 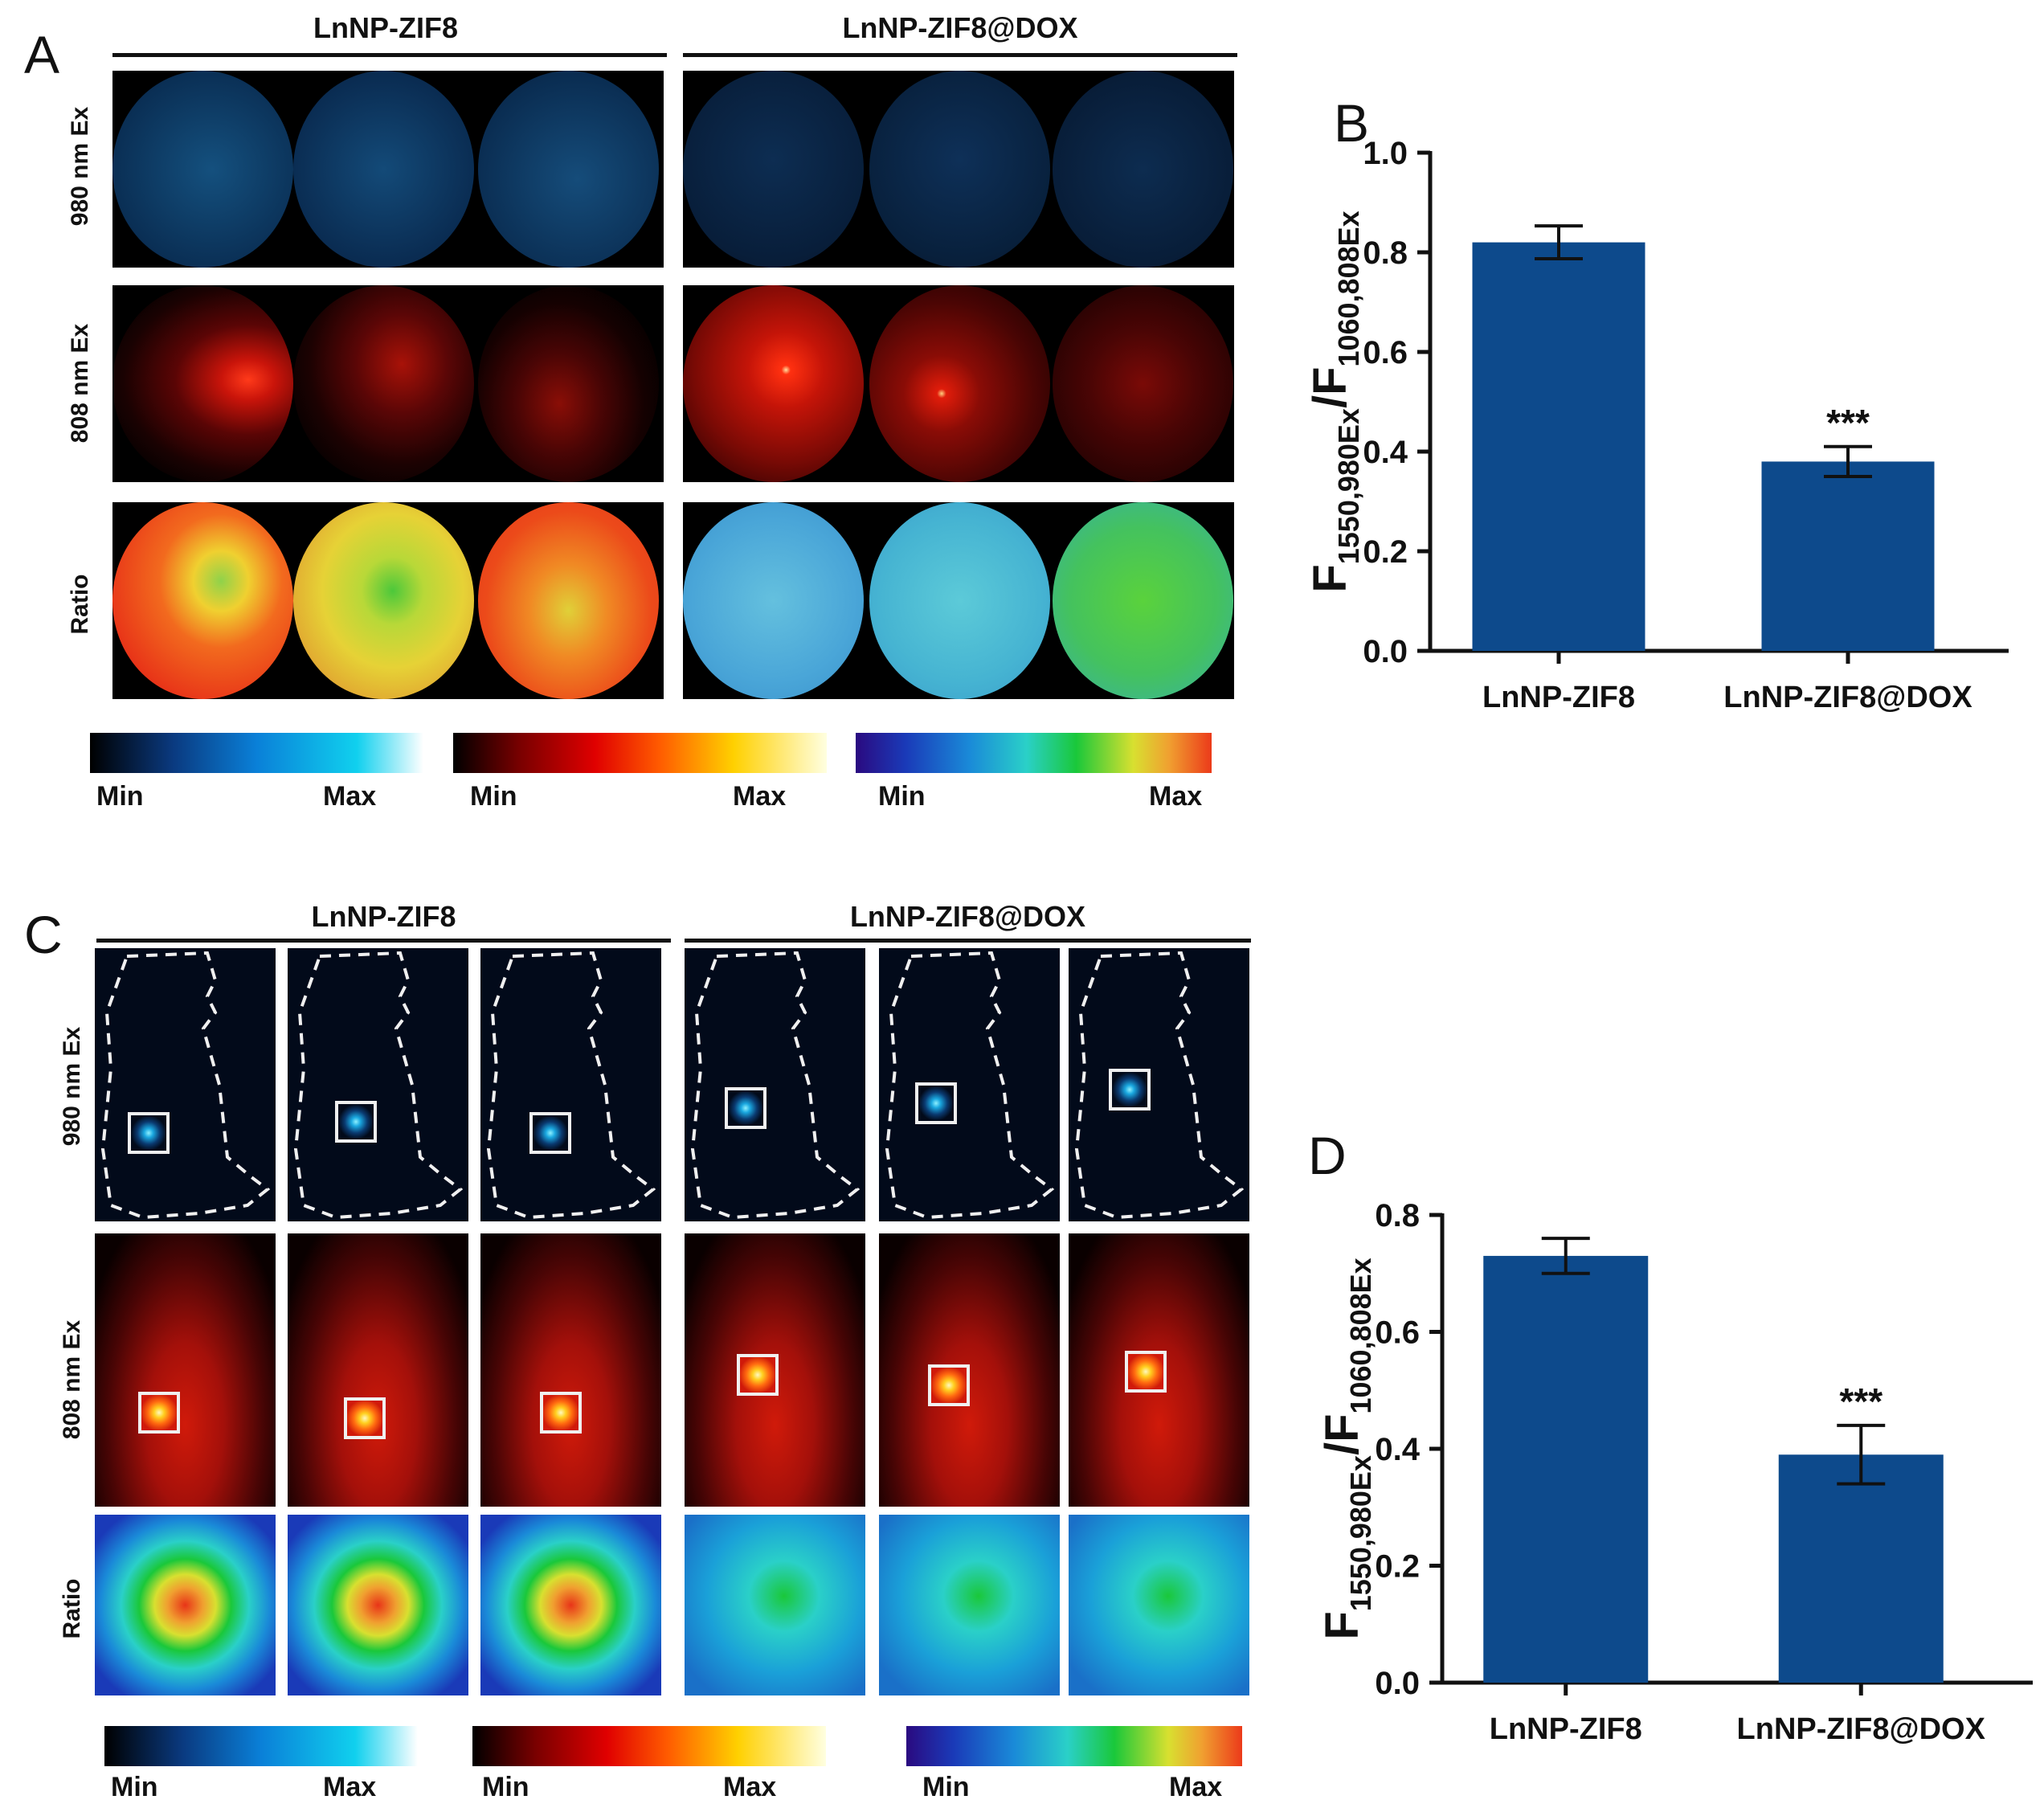 I want to click on panel-a-colorbar-blue-max: Max, so click(x=350, y=797).